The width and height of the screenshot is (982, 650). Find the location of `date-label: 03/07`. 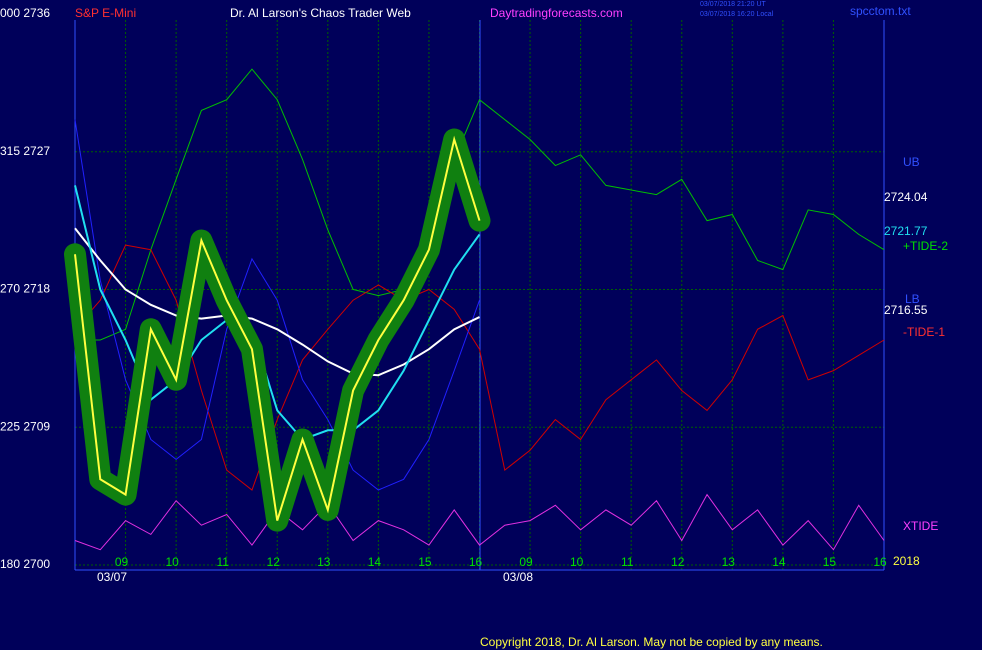

date-label: 03/07 is located at coordinates (112, 577).